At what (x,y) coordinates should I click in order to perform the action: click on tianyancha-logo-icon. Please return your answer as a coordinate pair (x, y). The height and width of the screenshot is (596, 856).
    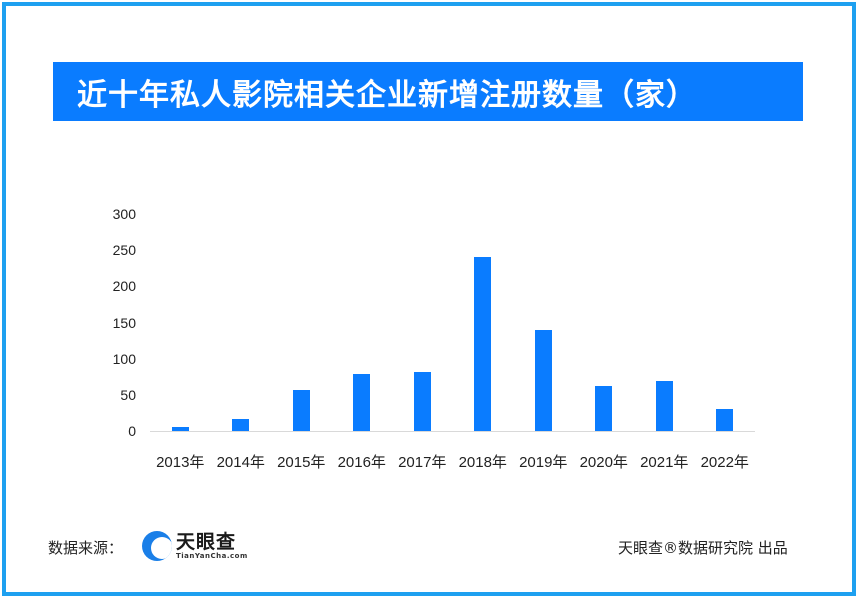
    Looking at the image, I should click on (157, 546).